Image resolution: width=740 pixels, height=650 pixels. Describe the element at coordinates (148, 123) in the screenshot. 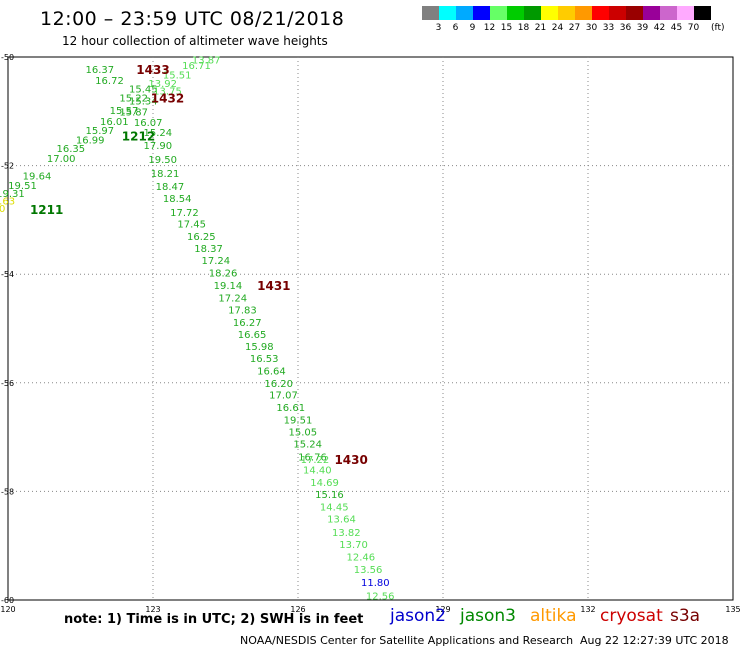

I see `data-point-label: 16.07` at that location.